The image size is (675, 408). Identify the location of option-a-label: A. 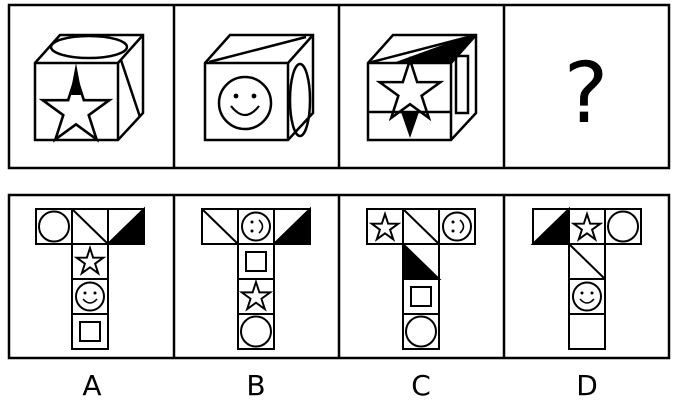
(92, 385).